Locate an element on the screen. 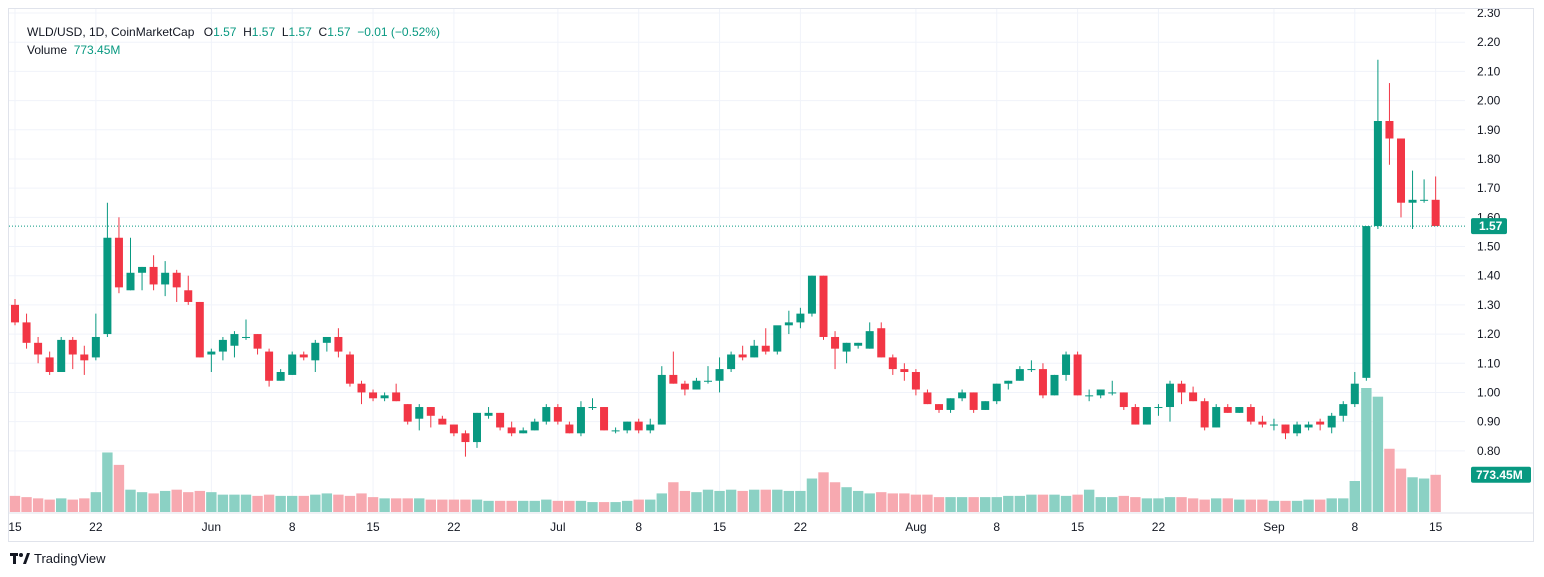 The image size is (1544, 577). y-tick-label: 1.70 is located at coordinates (1489, 188).